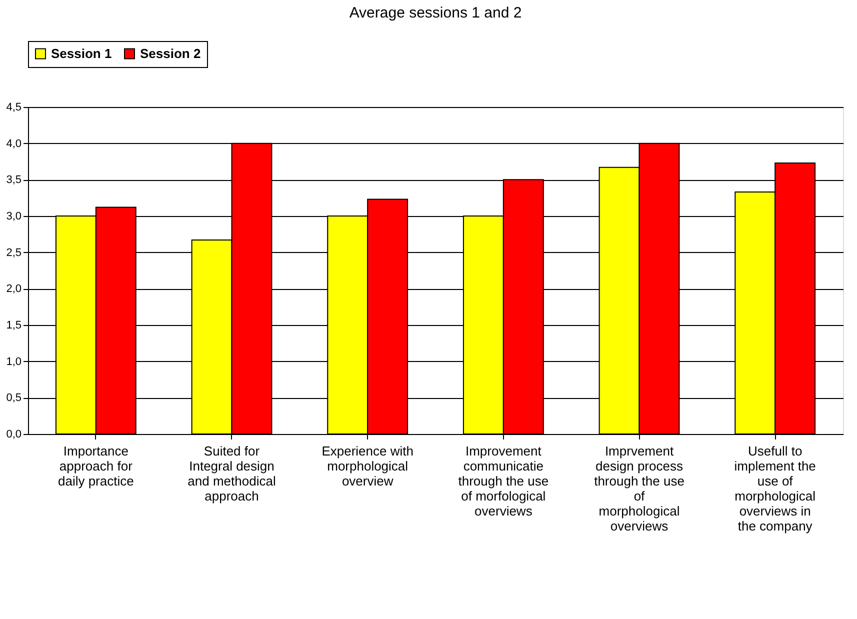 This screenshot has height=619, width=857. What do you see at coordinates (503, 481) in the screenshot?
I see `x-tick-label: Improvement communicatie through the use of morfological overviews` at bounding box center [503, 481].